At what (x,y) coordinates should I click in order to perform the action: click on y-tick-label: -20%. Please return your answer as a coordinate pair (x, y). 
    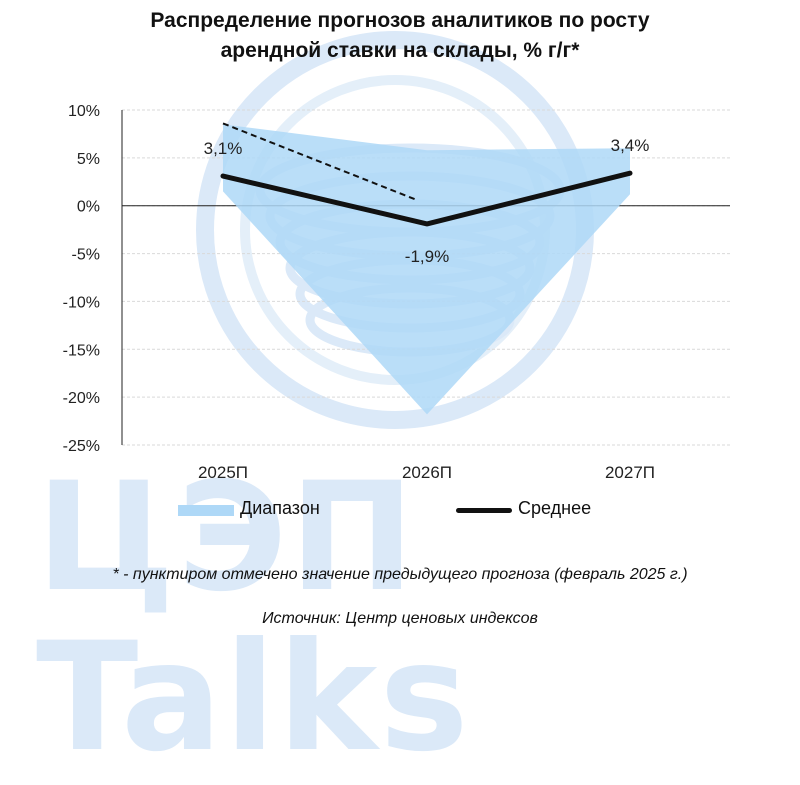
    Looking at the image, I should click on (81, 398).